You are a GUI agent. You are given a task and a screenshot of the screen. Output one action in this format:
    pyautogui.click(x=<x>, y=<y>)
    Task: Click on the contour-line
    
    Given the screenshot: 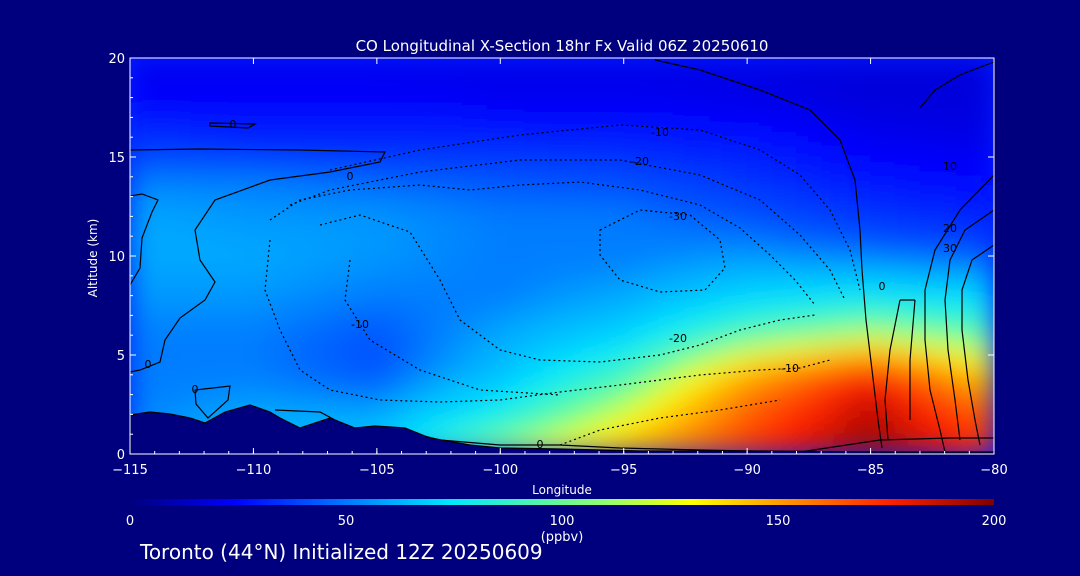 What is the action you would take?
    pyautogui.click(x=452, y=327)
    